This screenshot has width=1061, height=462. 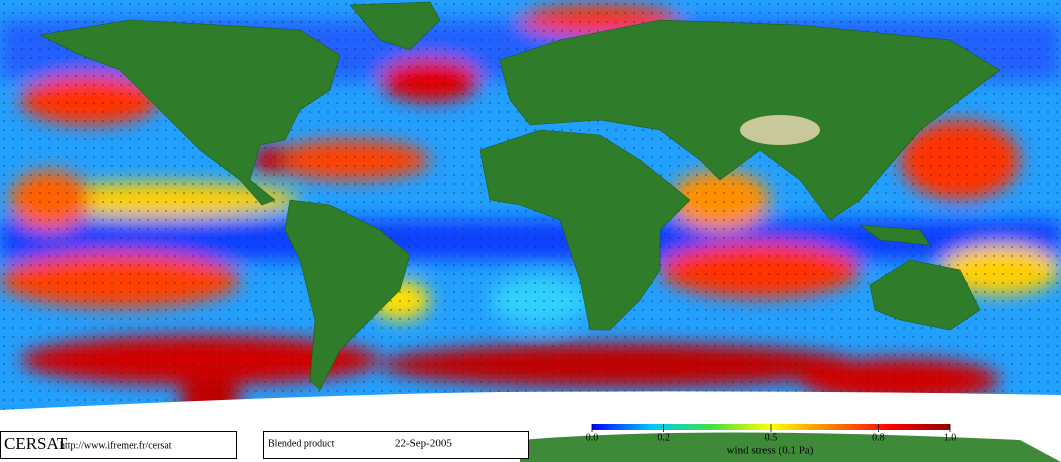 I want to click on colorbar-label: wind stress (0.1 Pa), so click(x=770, y=451).